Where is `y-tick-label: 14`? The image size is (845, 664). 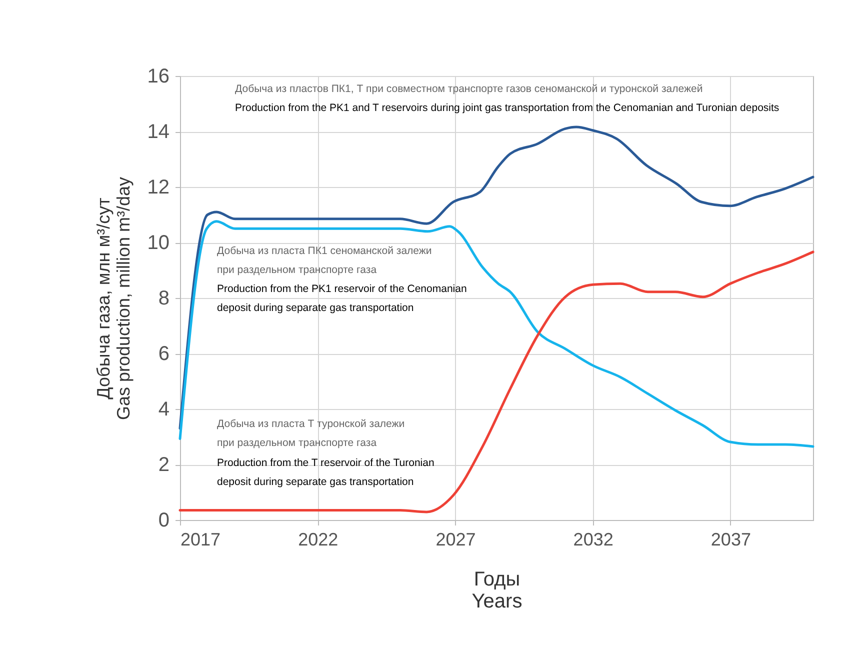 y-tick-label: 14 is located at coordinates (158, 132).